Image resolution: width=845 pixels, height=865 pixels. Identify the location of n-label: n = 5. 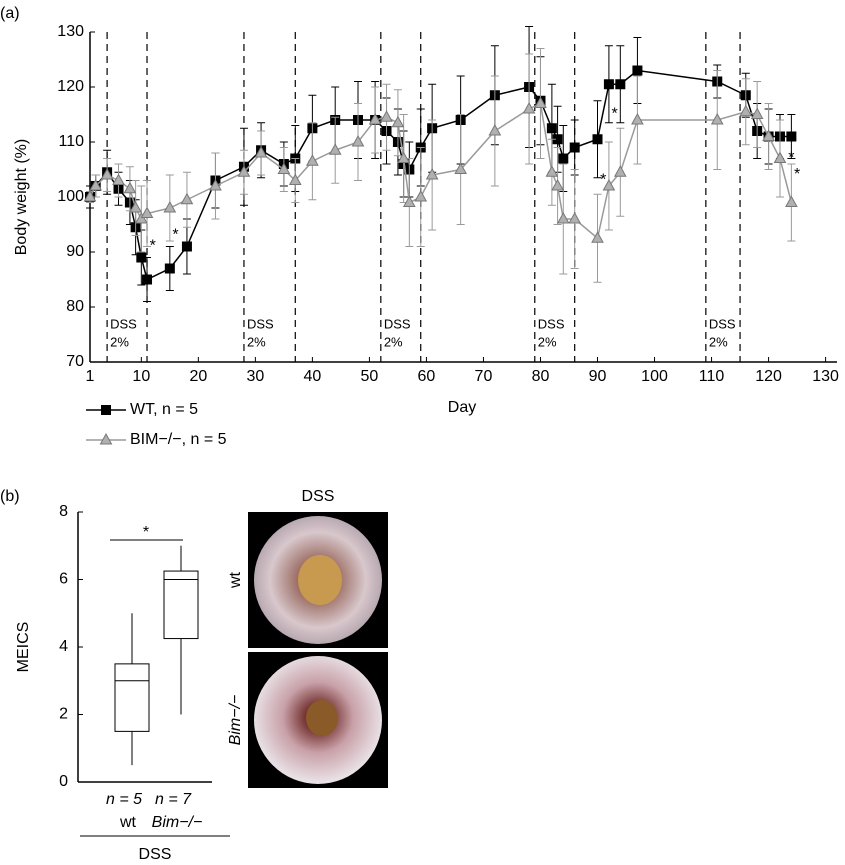
(124, 799).